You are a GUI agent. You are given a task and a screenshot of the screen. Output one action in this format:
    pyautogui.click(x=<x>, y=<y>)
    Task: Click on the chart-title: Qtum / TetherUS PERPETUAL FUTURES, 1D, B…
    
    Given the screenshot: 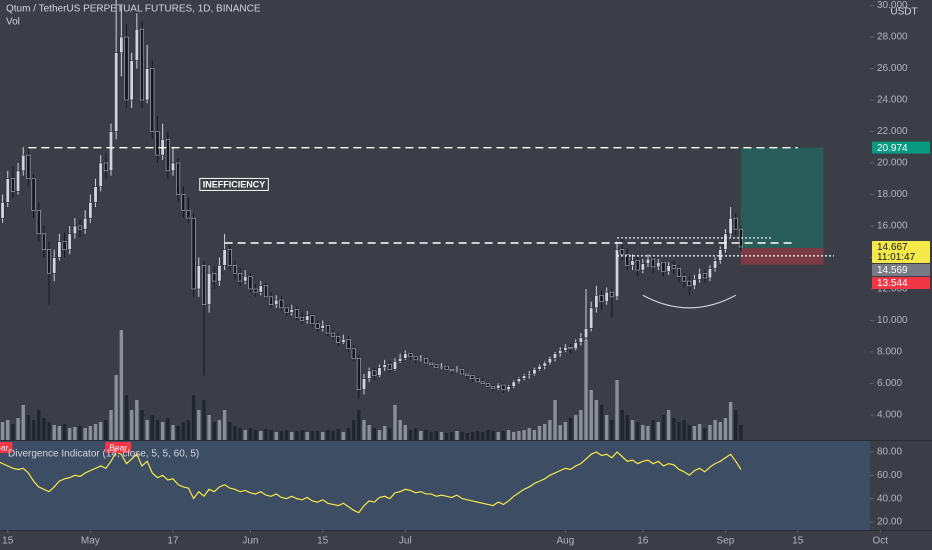 What is the action you would take?
    pyautogui.click(x=133, y=9)
    